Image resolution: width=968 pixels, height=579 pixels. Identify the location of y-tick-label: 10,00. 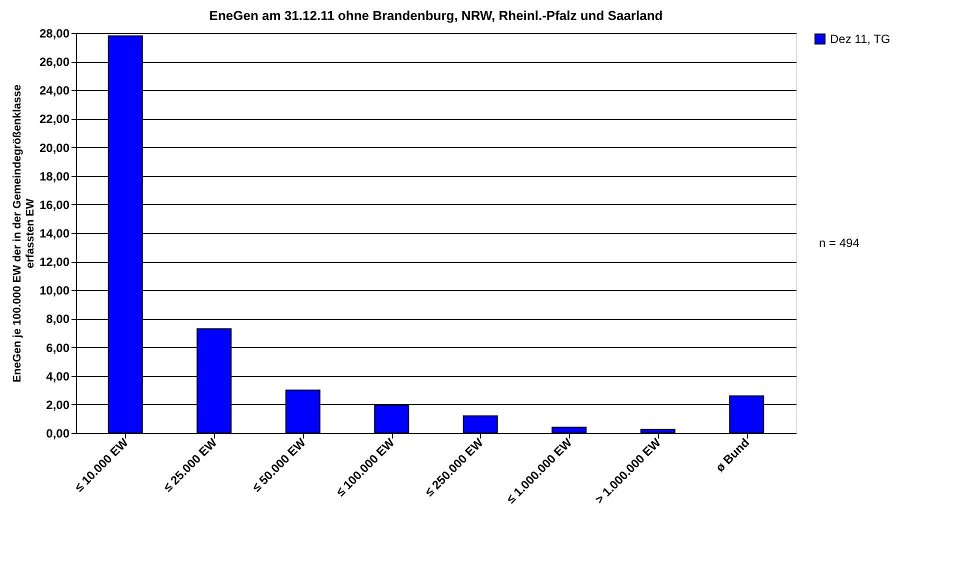
(54, 291).